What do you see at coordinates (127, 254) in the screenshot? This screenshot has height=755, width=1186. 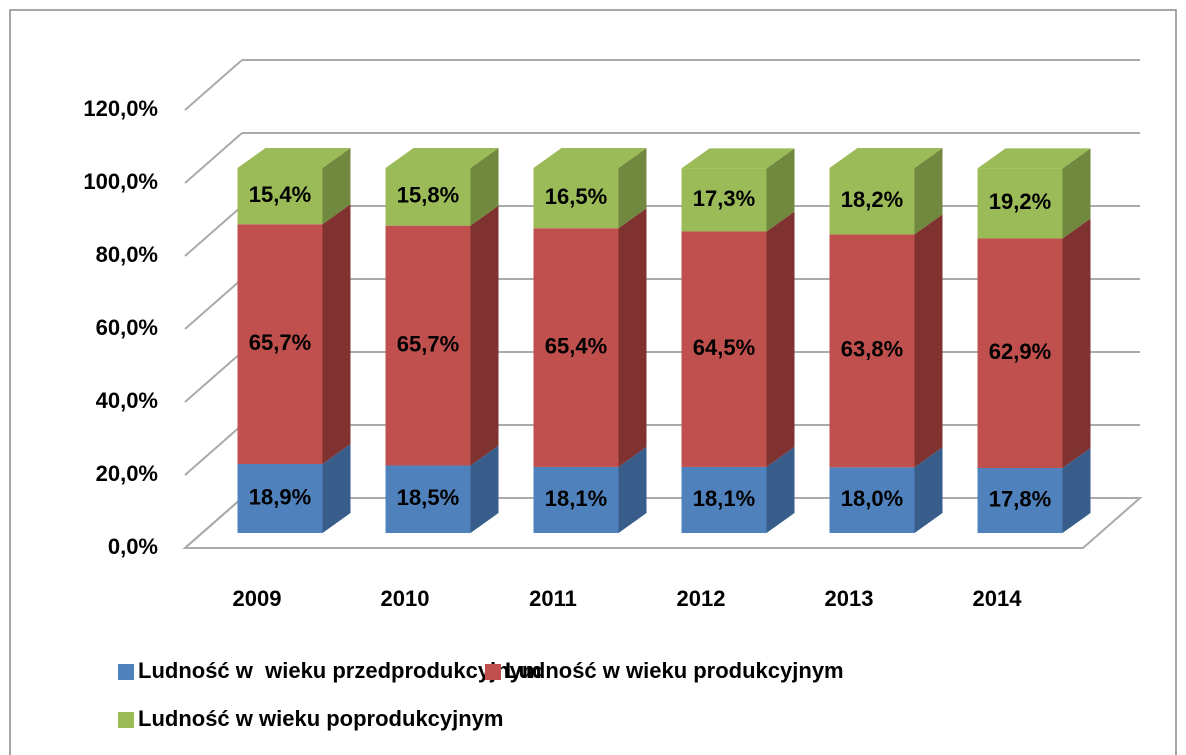 I see `y-tick-label: 80,0%` at bounding box center [127, 254].